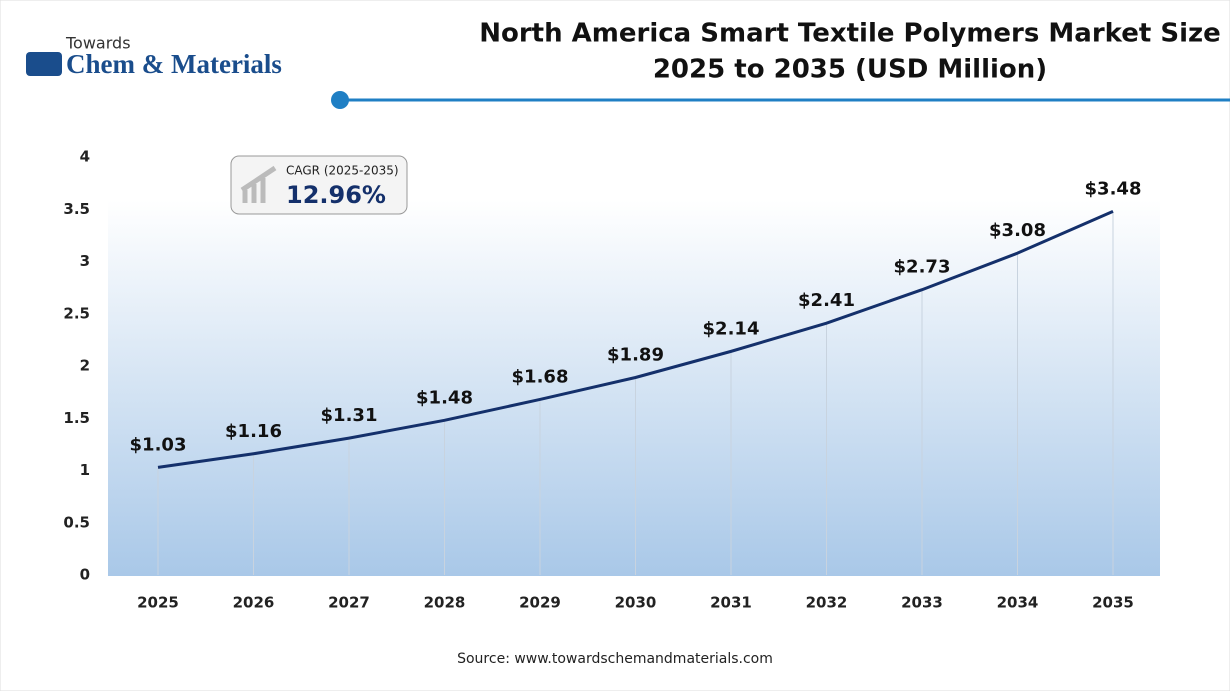 Image resolution: width=1230 pixels, height=691 pixels. What do you see at coordinates (158, 444) in the screenshot?
I see `data-label: $1.03` at bounding box center [158, 444].